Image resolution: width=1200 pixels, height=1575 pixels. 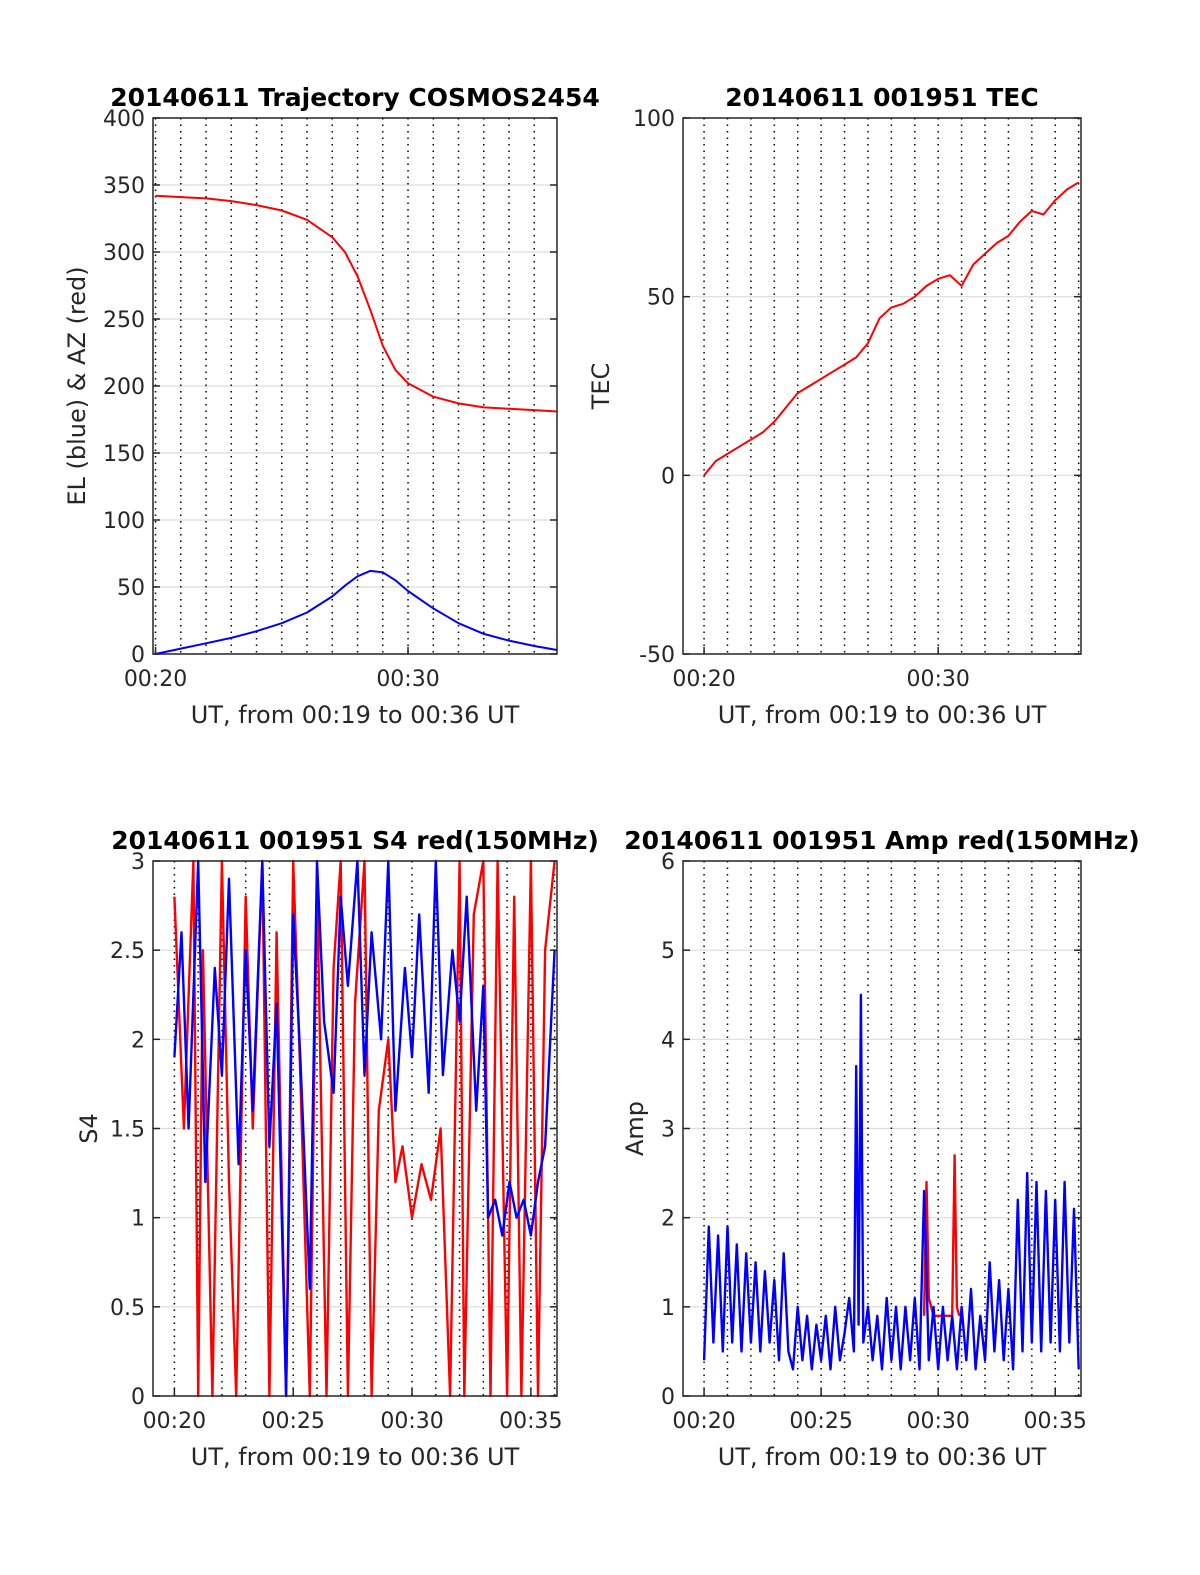 I want to click on s4-xtick-label: 00:35, so click(x=530, y=1421).